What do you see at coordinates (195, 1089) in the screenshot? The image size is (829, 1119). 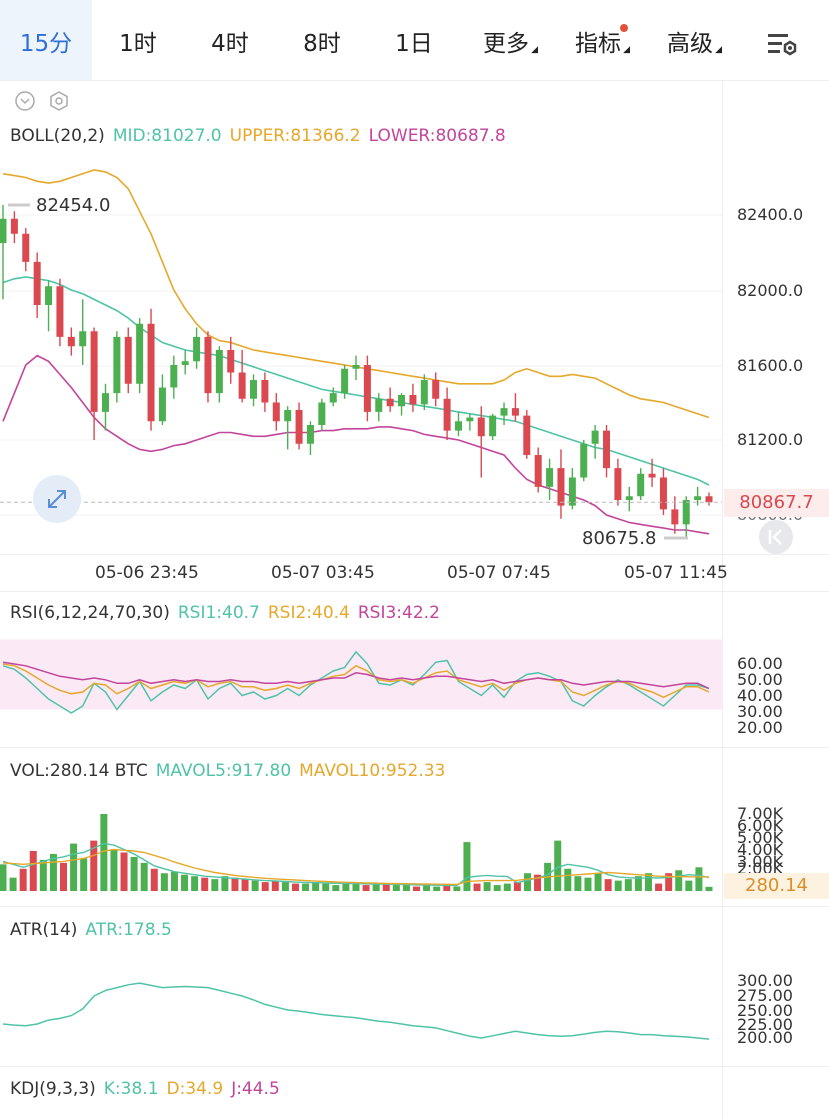 I see `kdj-d-value: D:34.9` at bounding box center [195, 1089].